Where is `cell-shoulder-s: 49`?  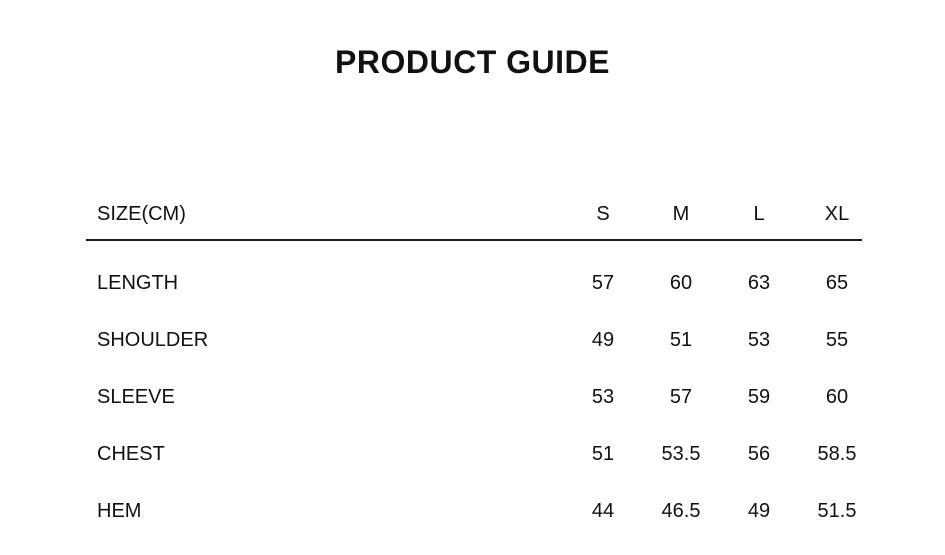 cell-shoulder-s: 49 is located at coordinates (603, 340).